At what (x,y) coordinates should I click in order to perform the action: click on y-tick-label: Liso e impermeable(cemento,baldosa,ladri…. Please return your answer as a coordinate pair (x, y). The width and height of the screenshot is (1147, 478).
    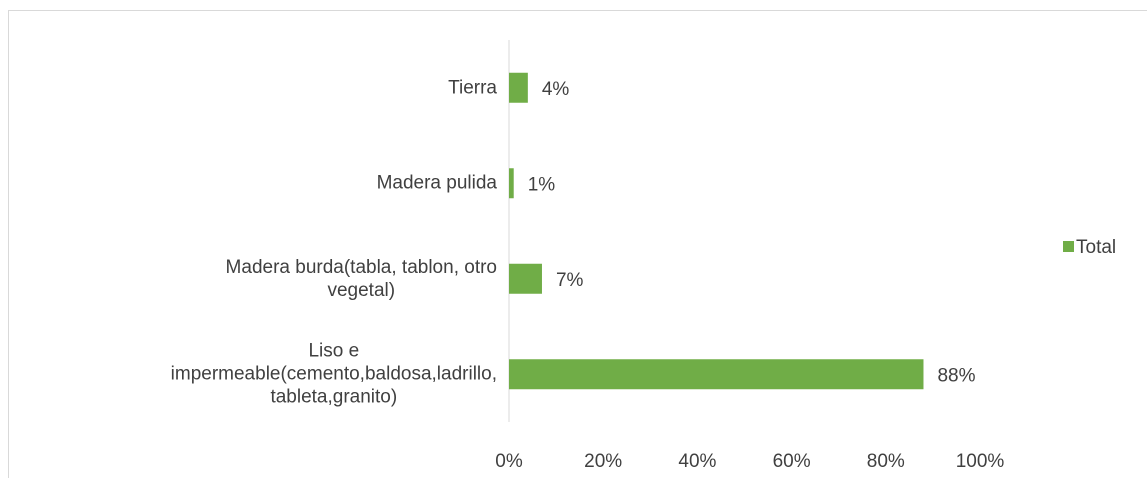
    Looking at the image, I should click on (333, 374).